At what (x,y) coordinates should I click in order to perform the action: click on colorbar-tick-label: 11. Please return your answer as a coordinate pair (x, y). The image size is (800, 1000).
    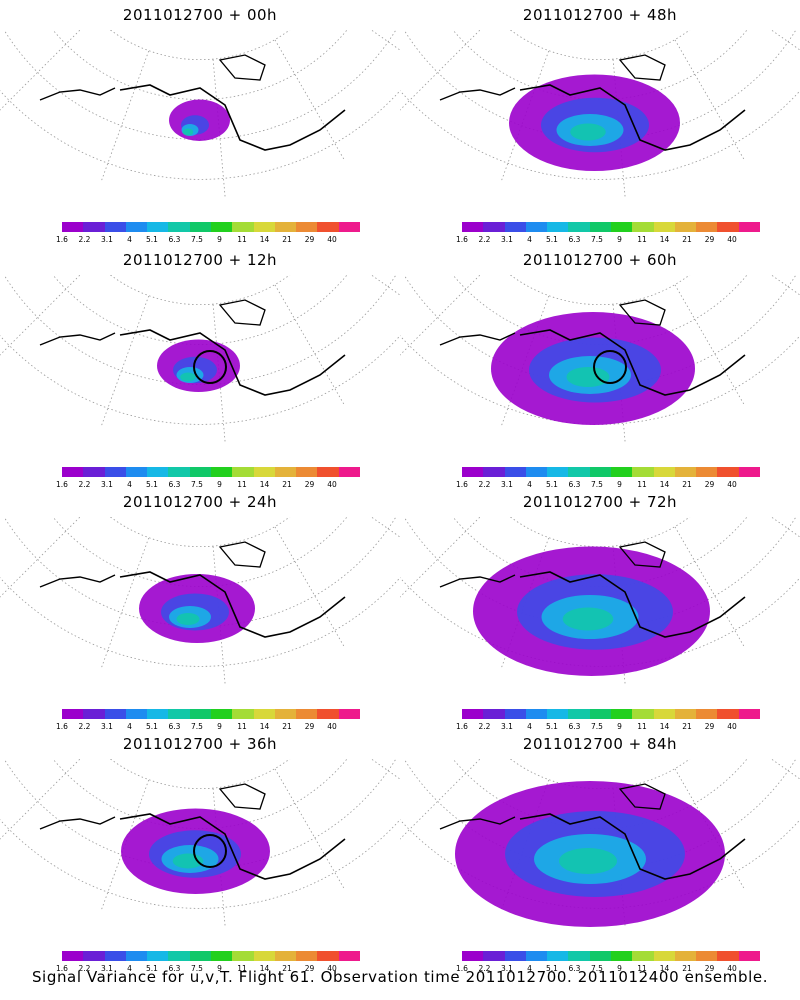
    Looking at the image, I should click on (242, 968).